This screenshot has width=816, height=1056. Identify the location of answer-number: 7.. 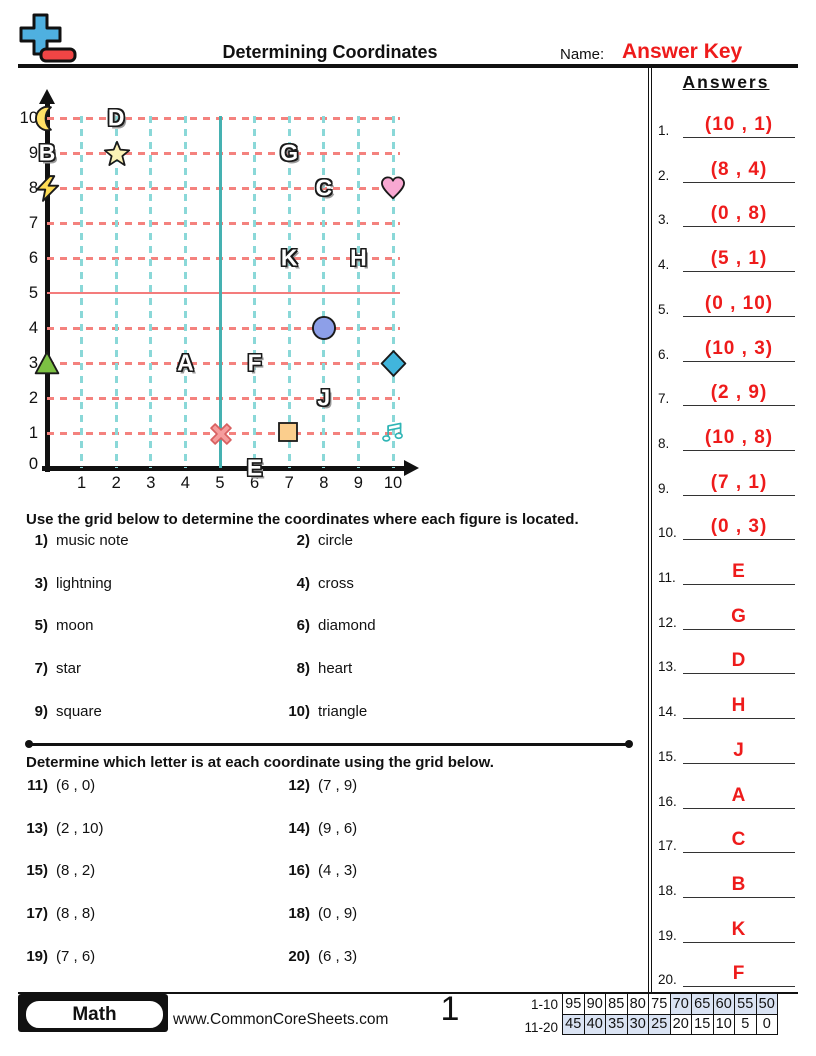
(664, 399).